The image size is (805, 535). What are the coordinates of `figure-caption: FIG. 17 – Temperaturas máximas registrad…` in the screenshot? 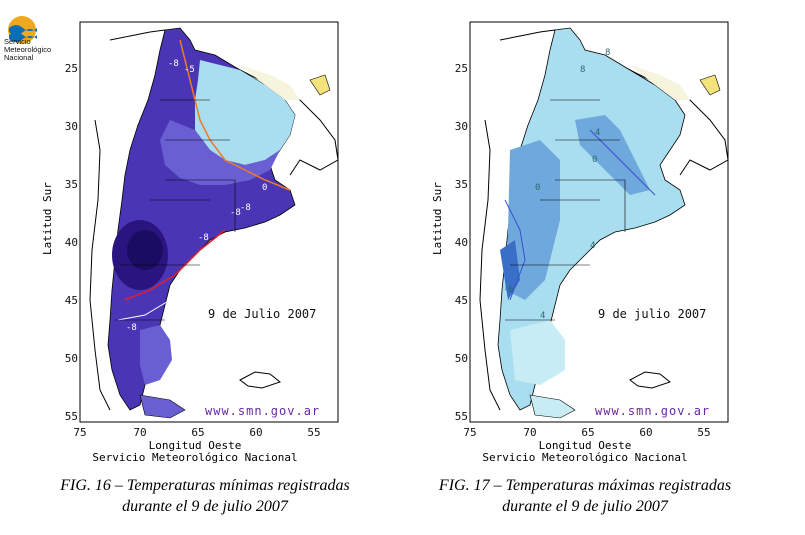 It's located at (585, 496).